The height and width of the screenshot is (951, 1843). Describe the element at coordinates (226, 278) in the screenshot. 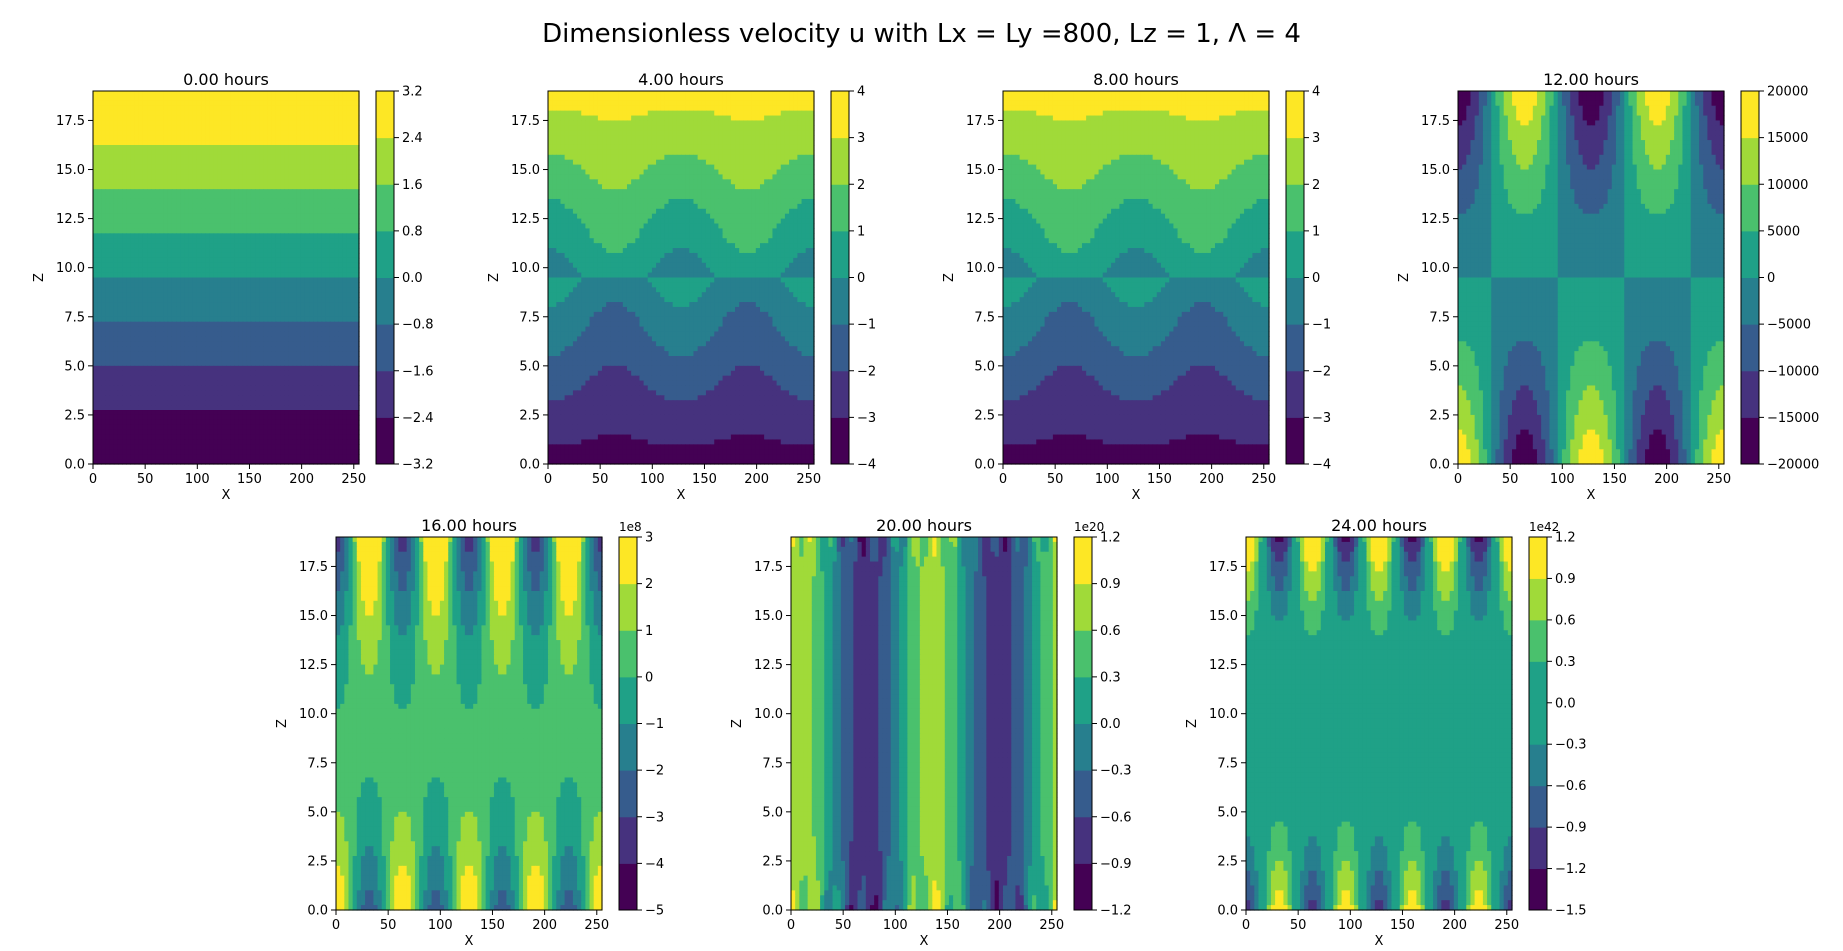

I see `contour-plot-area` at that location.